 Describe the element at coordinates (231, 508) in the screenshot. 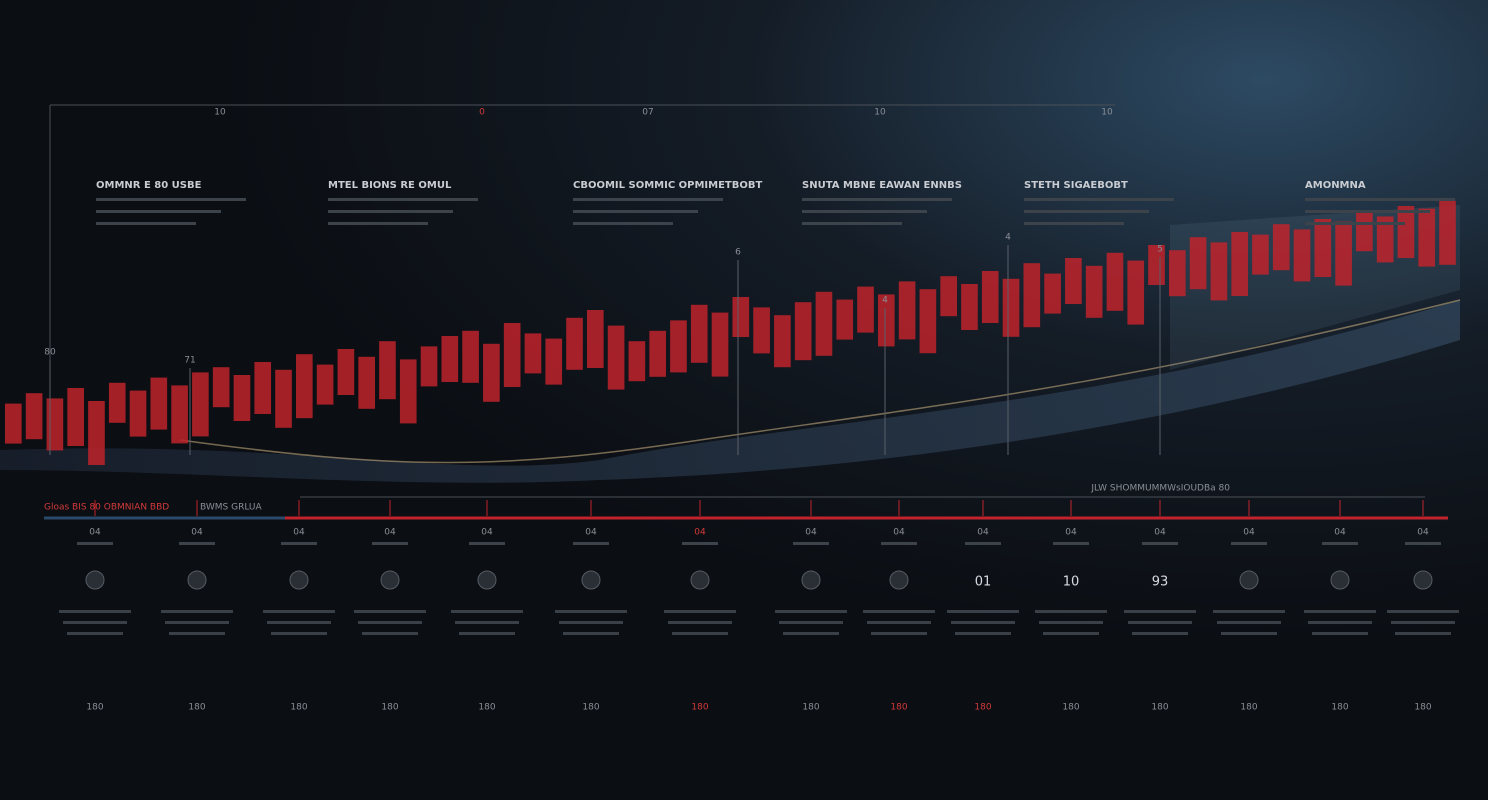

I see `timeline-sub: BWMS GRLUA` at that location.